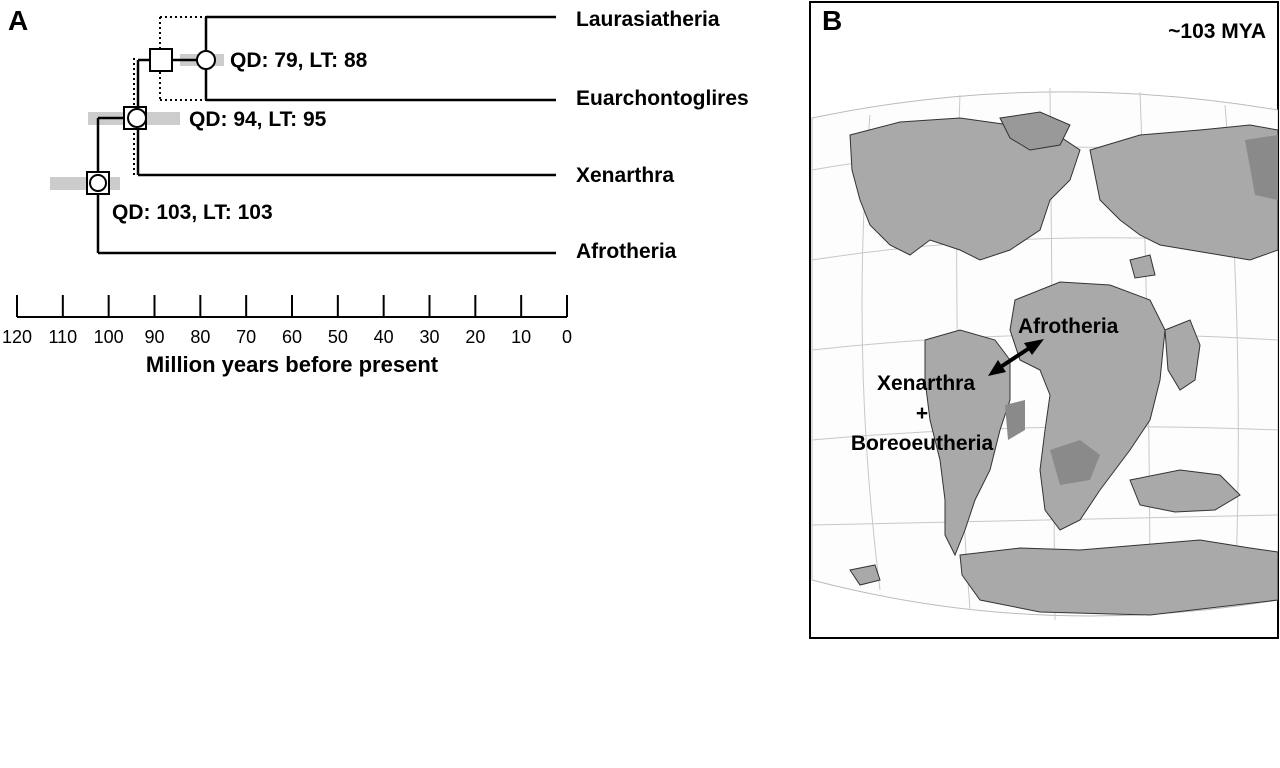  I want to click on axis-tick-label: 50, so click(338, 337).